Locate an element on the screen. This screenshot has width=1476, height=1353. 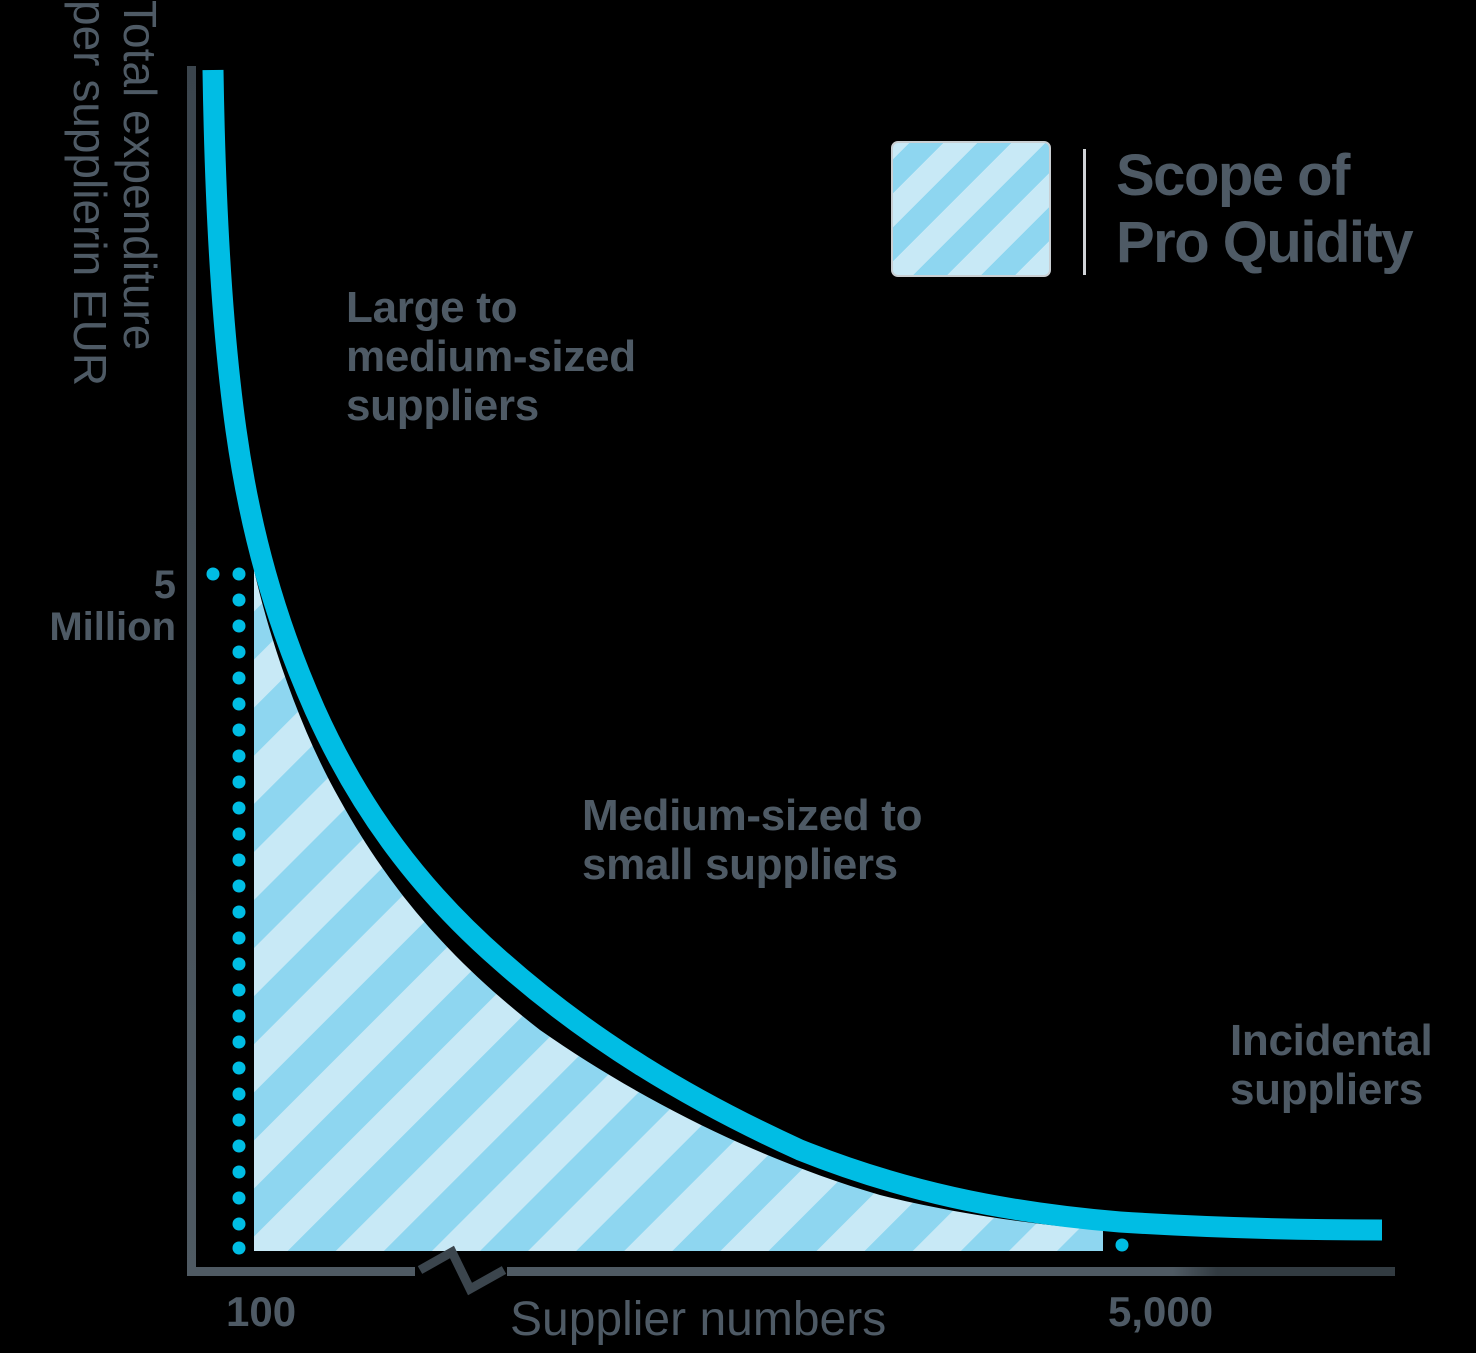
legend-swatch-hatched is located at coordinates (971, 209).